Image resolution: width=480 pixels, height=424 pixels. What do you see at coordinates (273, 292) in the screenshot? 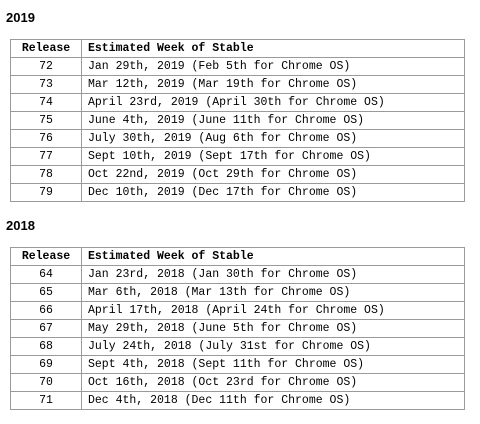
I see `stable-date-cell: Mar 6th, 2018 (Mar 13th for Chrome OS)` at bounding box center [273, 292].